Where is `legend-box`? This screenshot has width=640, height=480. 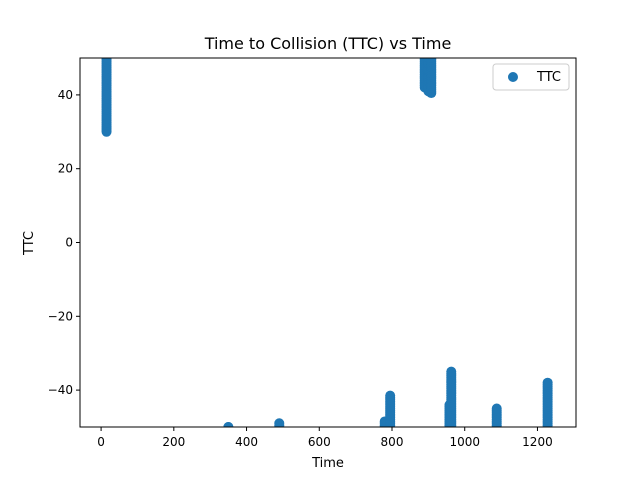 legend-box is located at coordinates (531, 77).